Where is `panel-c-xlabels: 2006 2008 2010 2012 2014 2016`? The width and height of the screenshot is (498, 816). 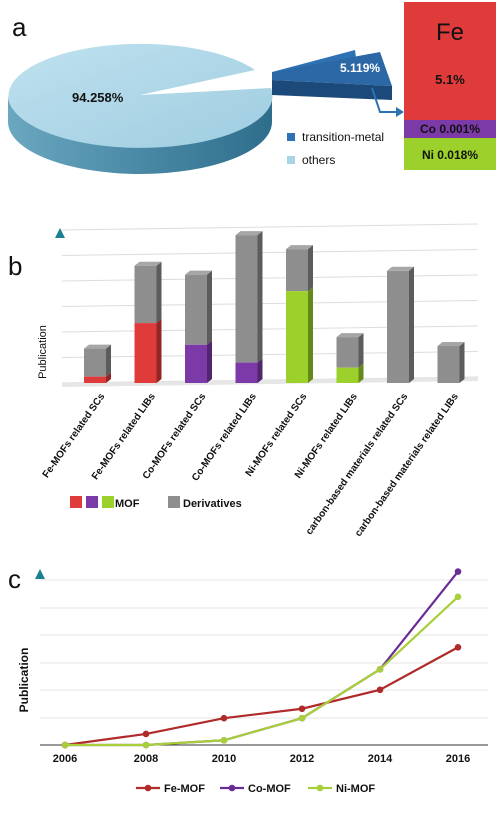 panel-c-xlabels: 2006 2008 2010 2012 2014 2016 is located at coordinates (261, 759).